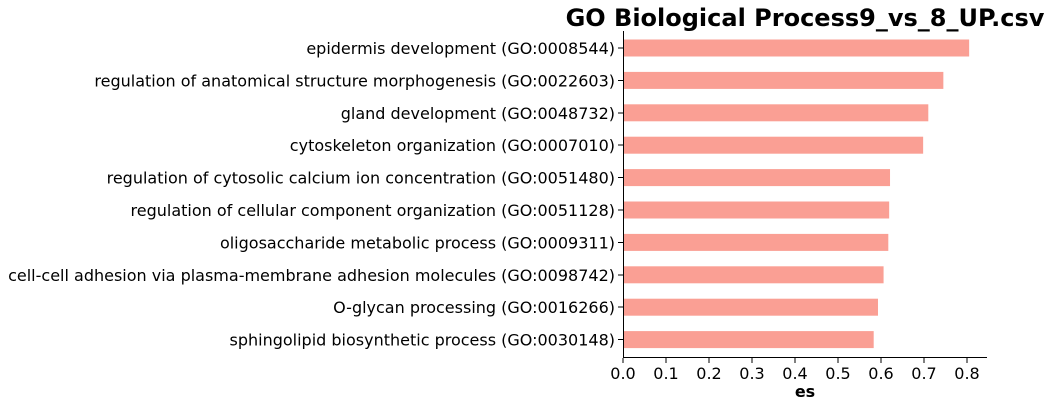 This screenshot has height=406, width=1053. I want to click on x-tick-label-6: 0.6, so click(880, 373).